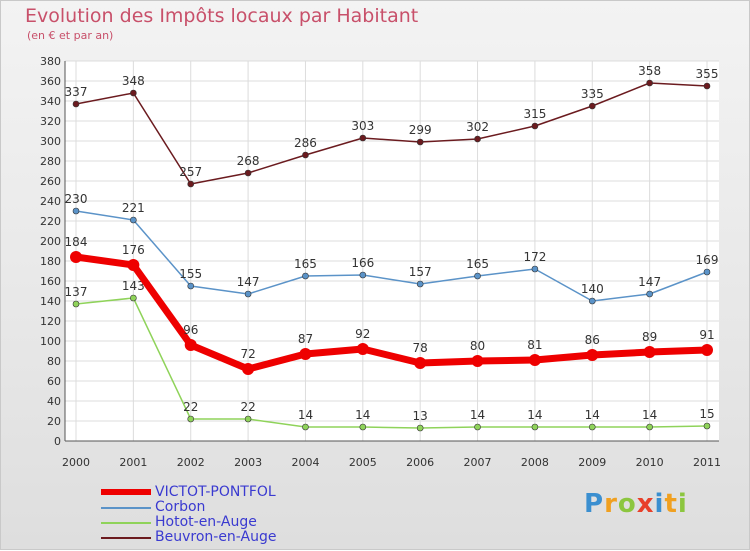 This screenshot has width=750, height=551. What do you see at coordinates (362, 263) in the screenshot?
I see `data-label: 166` at bounding box center [362, 263].